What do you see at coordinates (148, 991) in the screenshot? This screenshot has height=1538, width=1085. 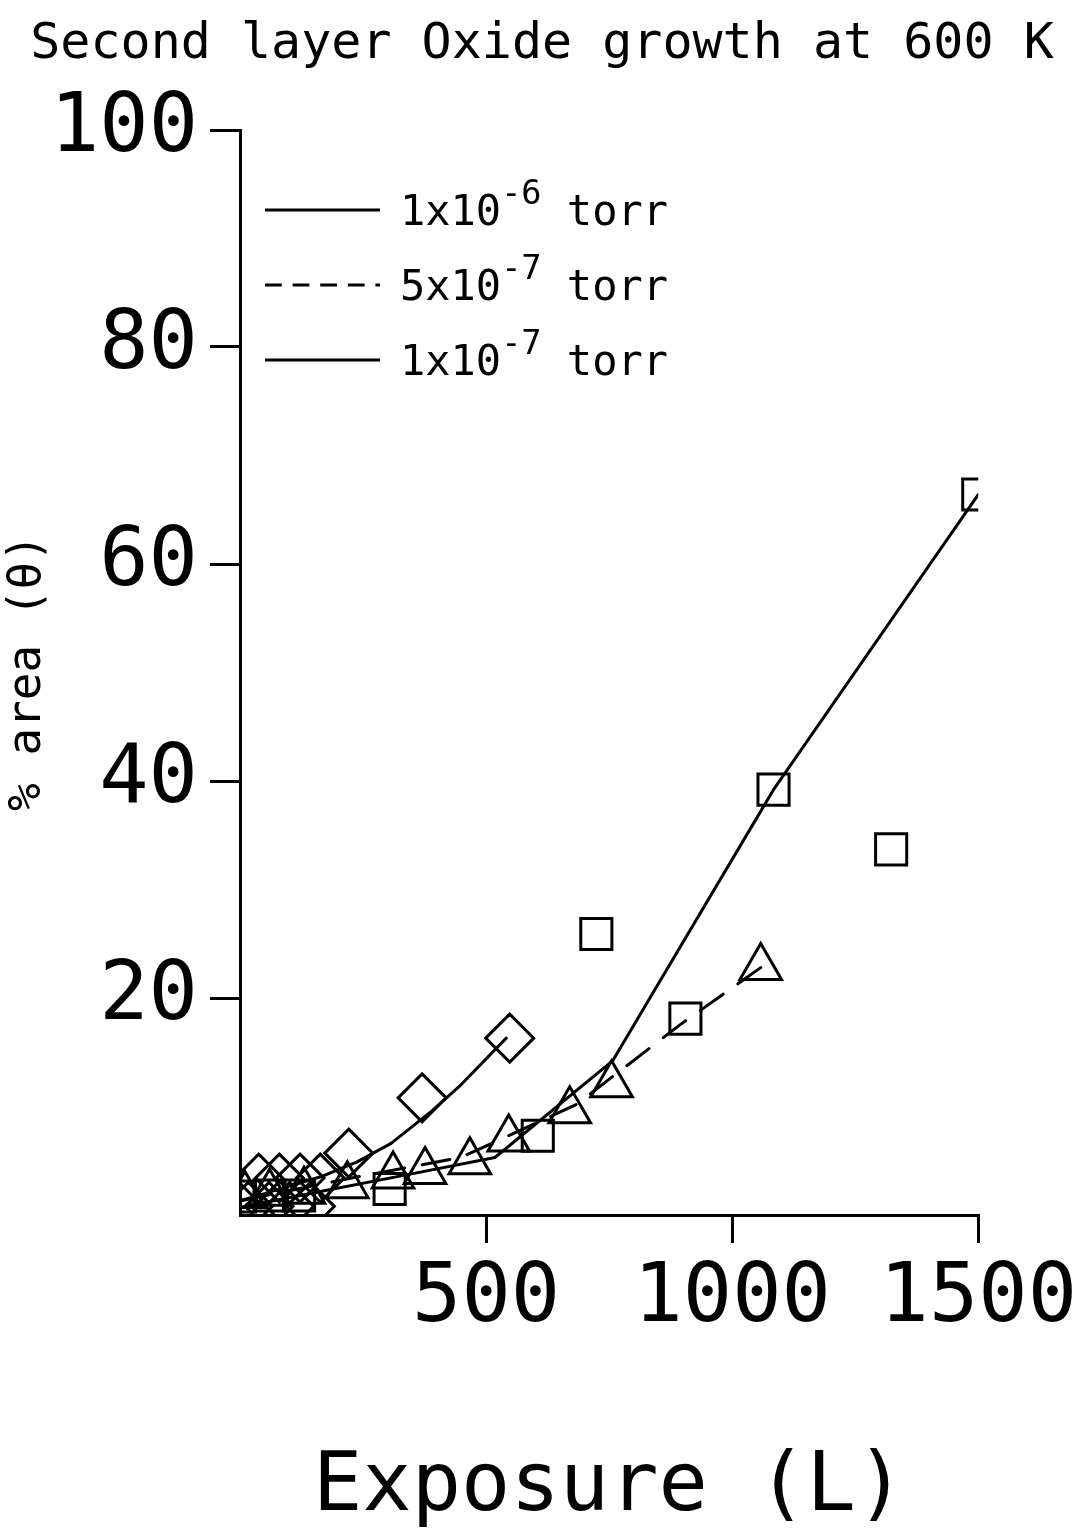 I see `y-tick-label: 20` at bounding box center [148, 991].